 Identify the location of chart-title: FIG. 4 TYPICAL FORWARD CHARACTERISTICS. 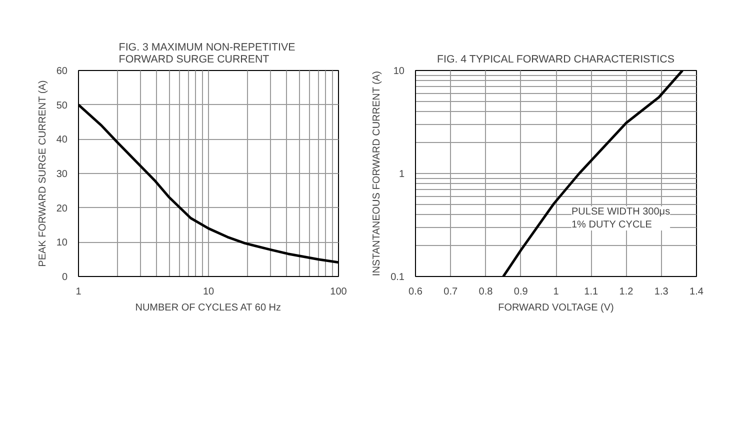
(555, 60).